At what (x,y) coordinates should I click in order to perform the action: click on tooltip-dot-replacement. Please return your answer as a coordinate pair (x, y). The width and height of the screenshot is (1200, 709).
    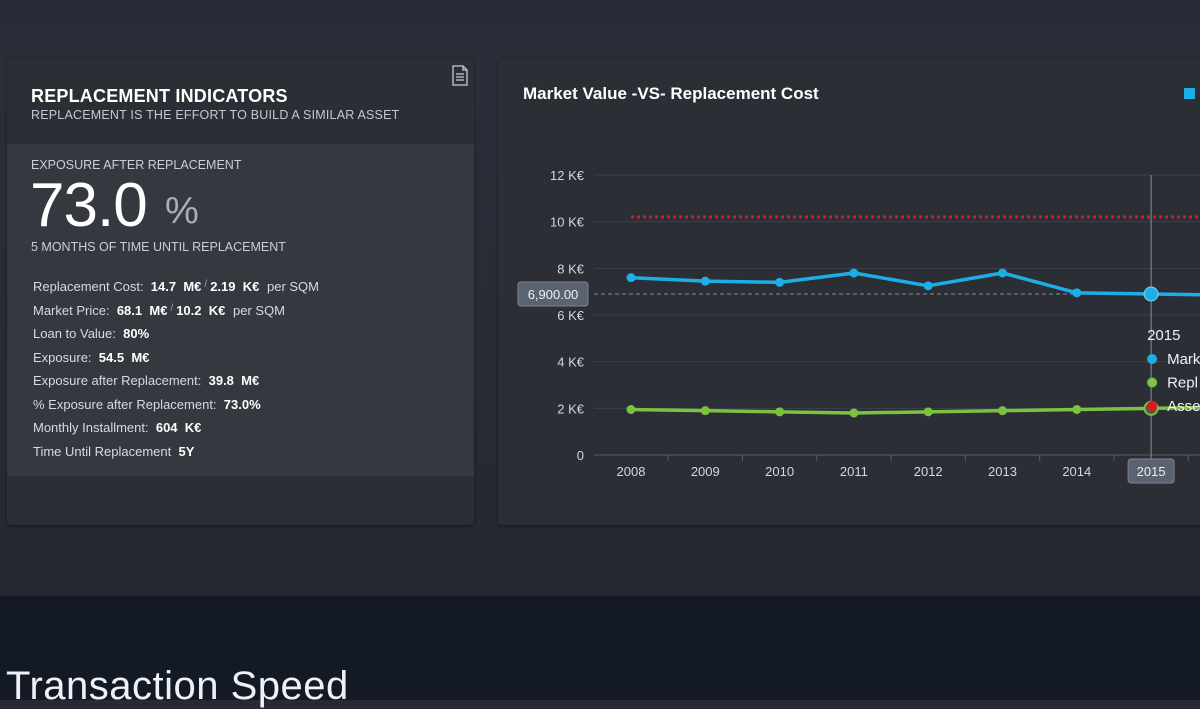
    Looking at the image, I should click on (1152, 382).